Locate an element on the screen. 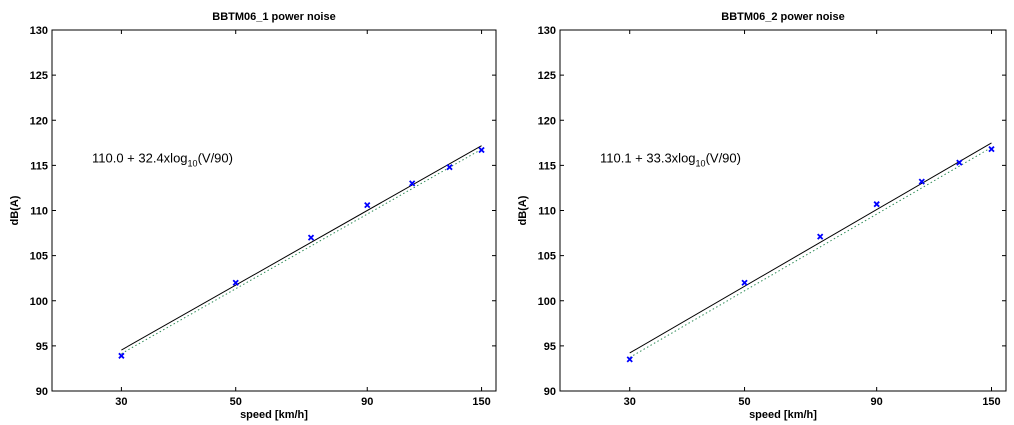 Image resolution: width=1014 pixels, height=425 pixels. fit-equation: 110.0 + 32.4xlog10(V/90) is located at coordinates (162, 160).